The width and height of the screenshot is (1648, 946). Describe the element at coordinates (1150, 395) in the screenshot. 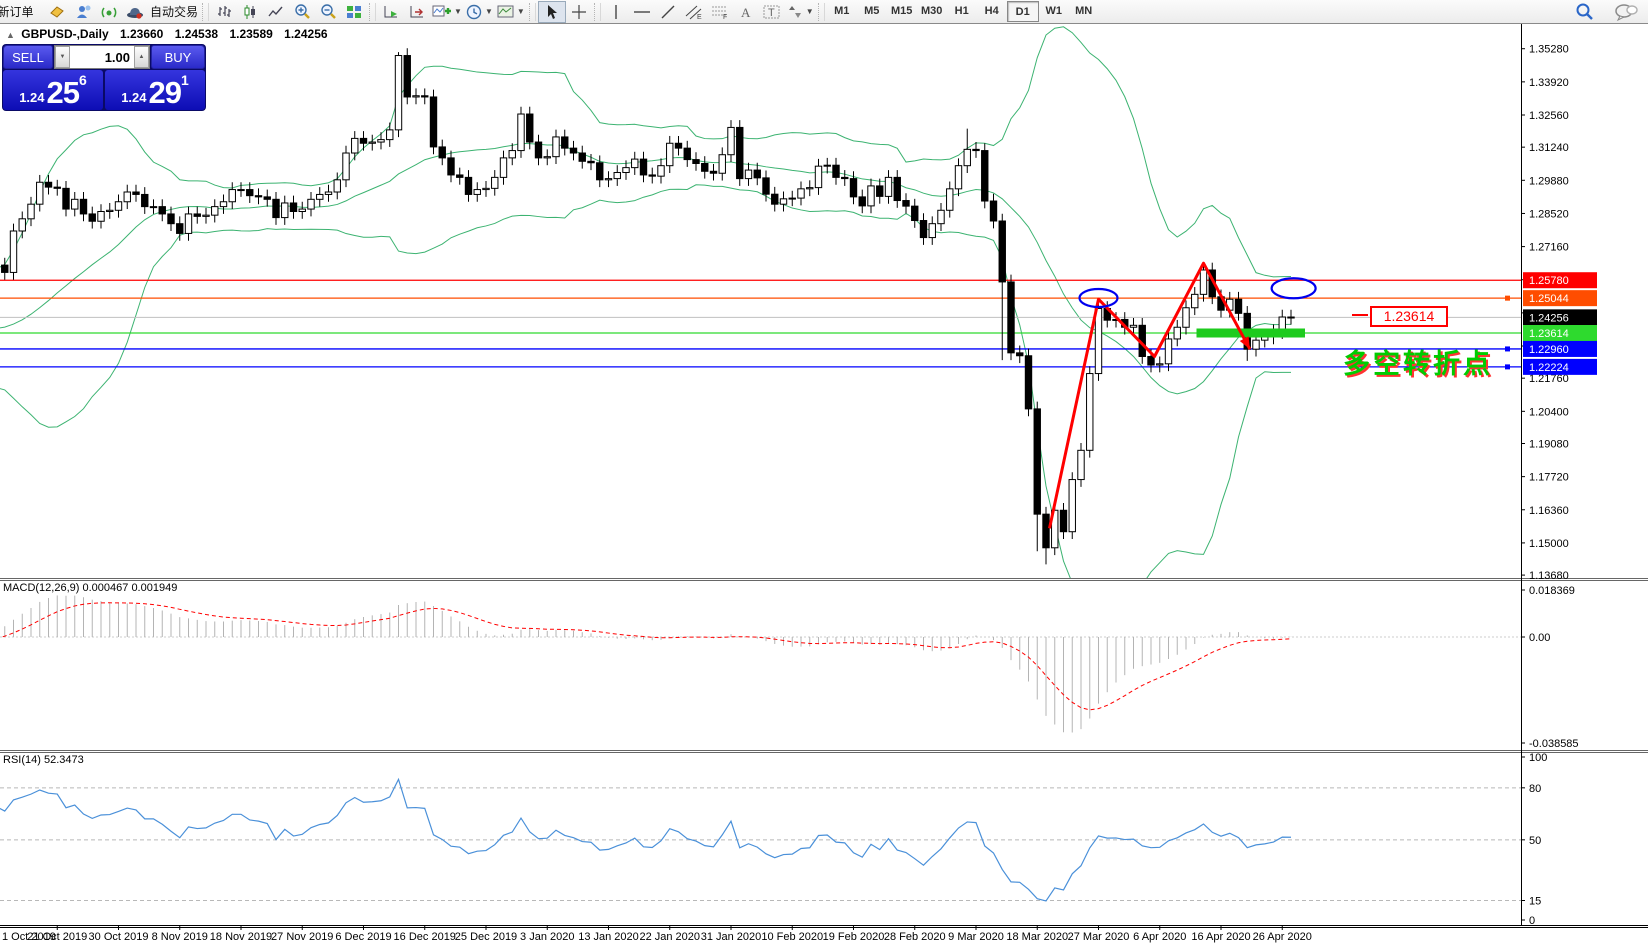

I see `price-path-zigzag` at that location.